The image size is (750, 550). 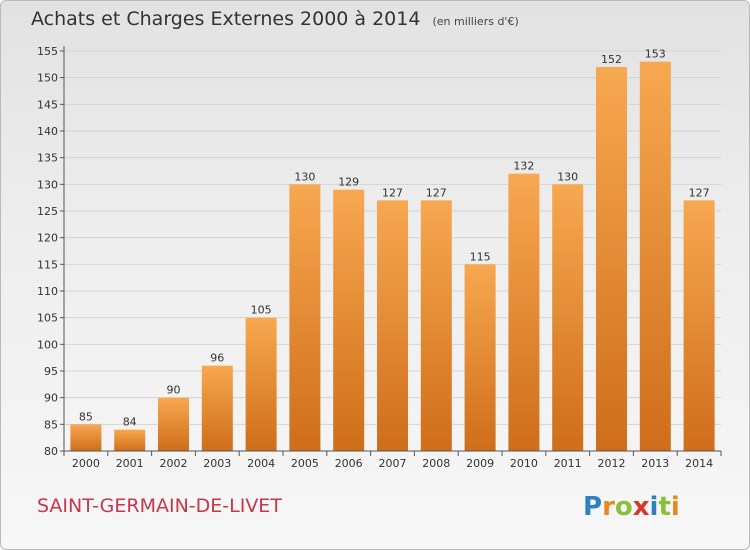 I want to click on data-label: 153, so click(x=655, y=54).